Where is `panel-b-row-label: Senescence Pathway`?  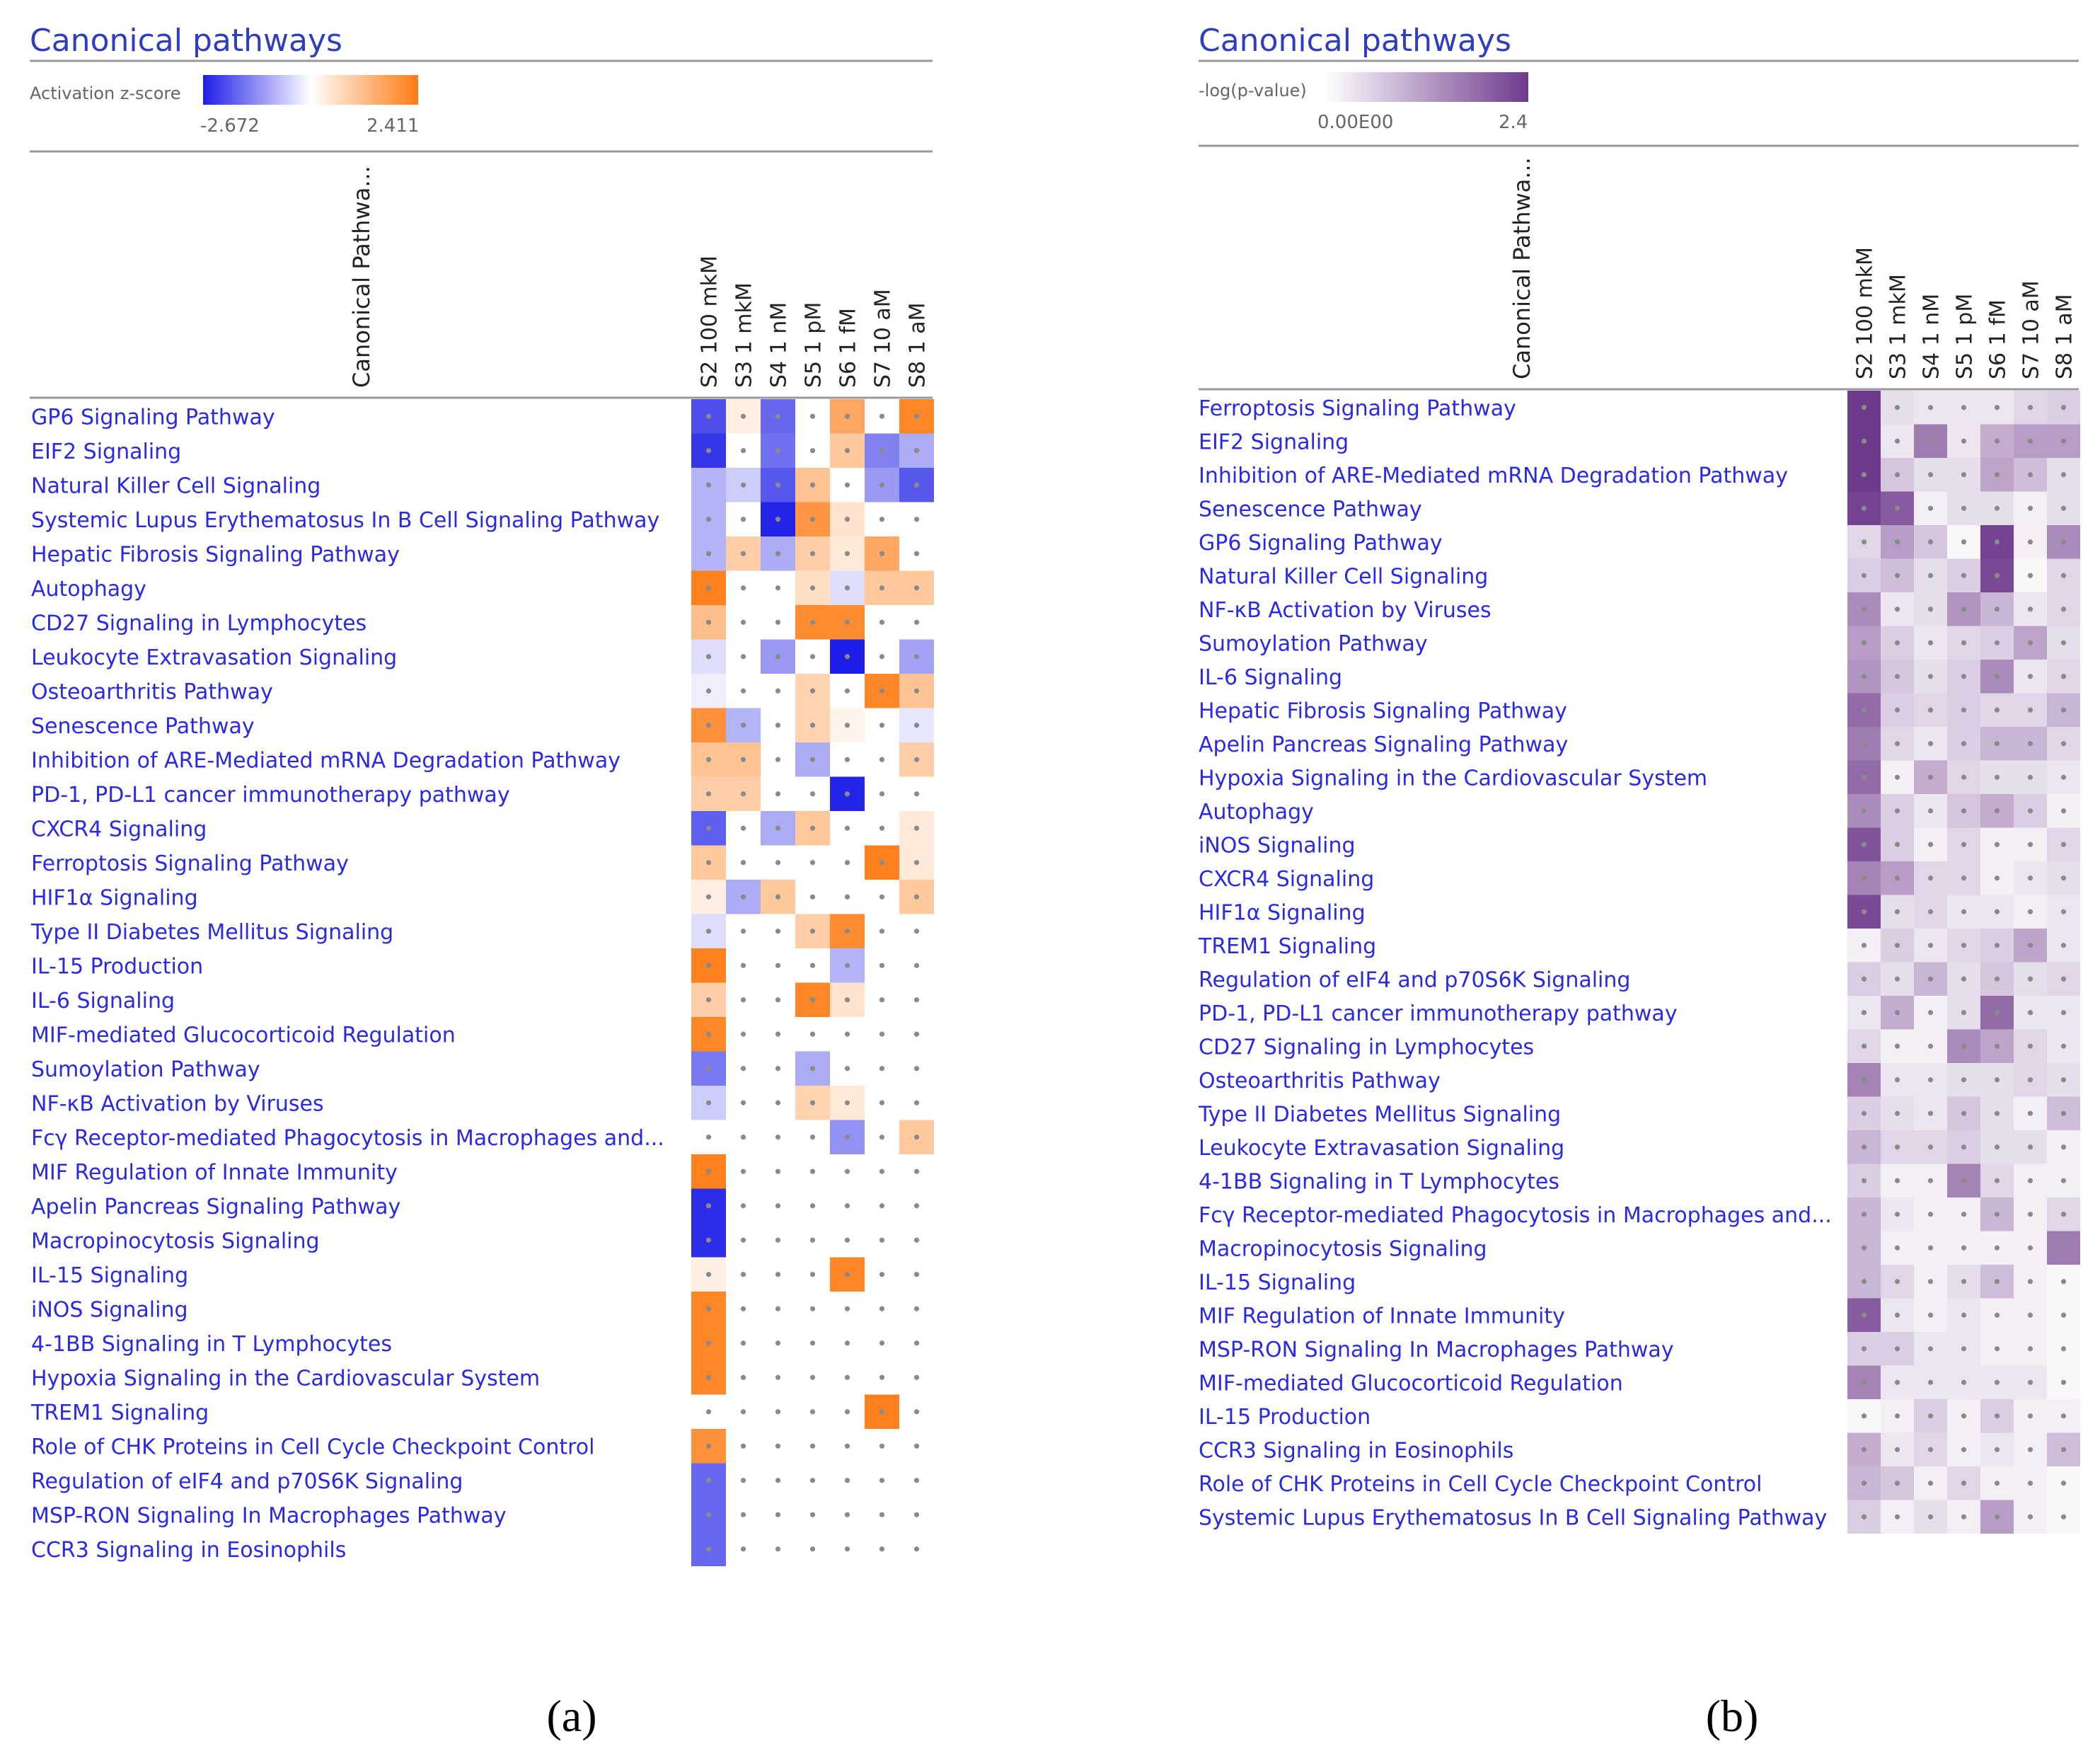
panel-b-row-label: Senescence Pathway is located at coordinates (1310, 509).